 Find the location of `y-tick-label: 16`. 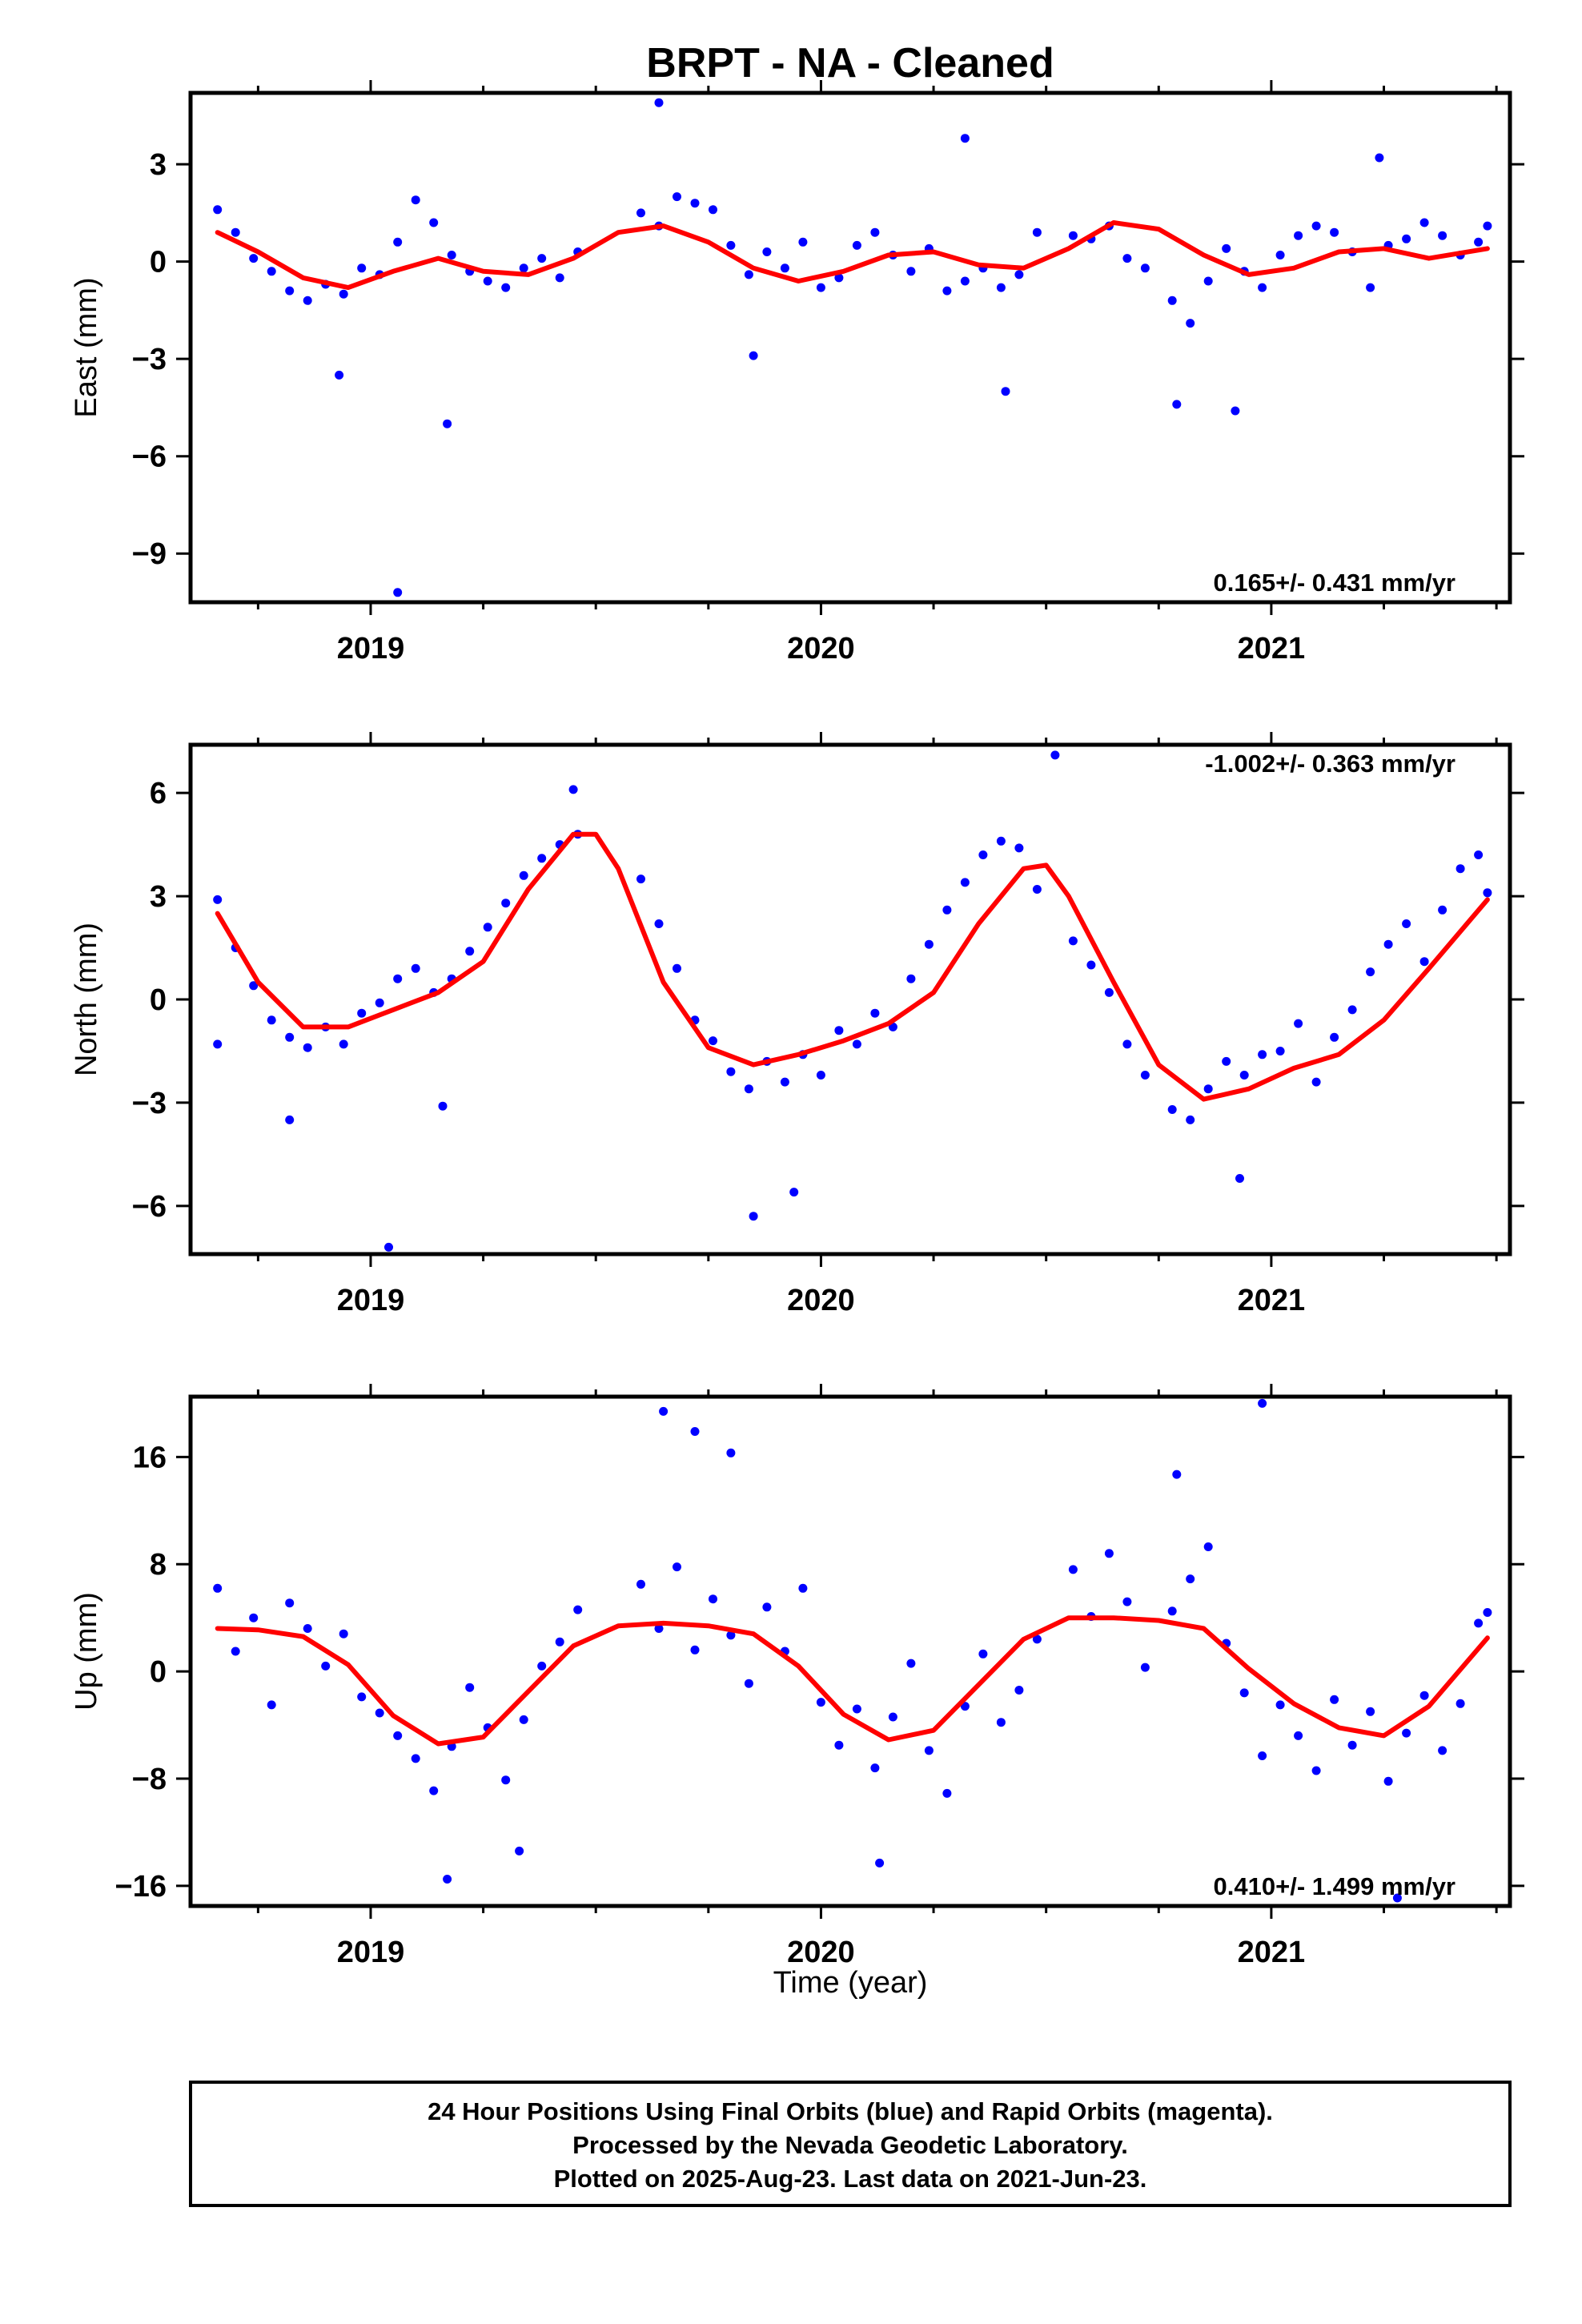

y-tick-label: 16 is located at coordinates (150, 1457).